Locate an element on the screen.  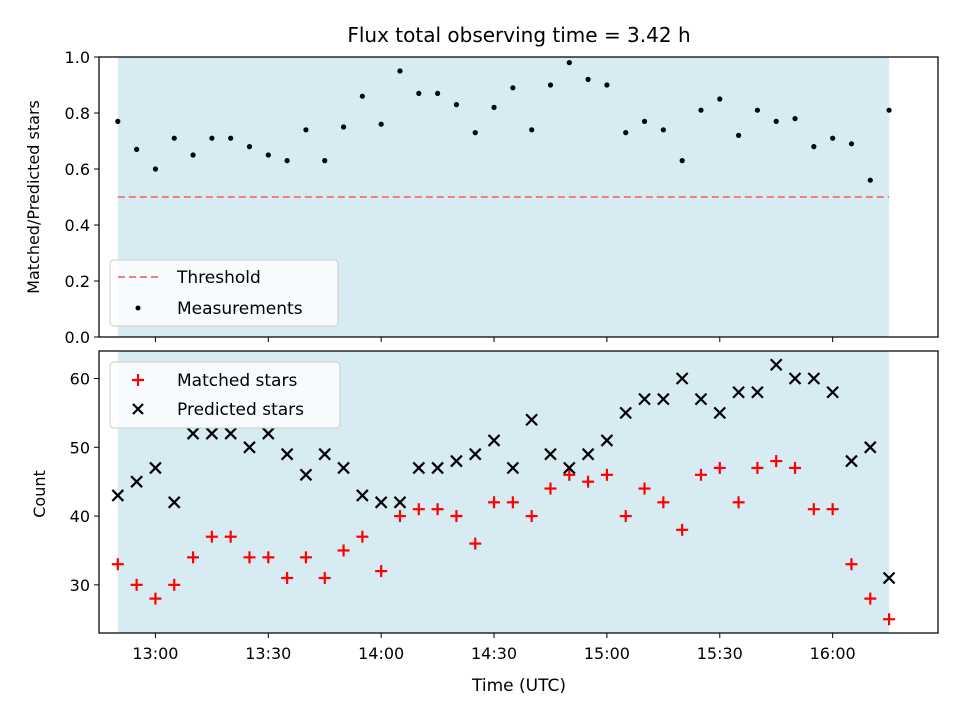
x-tick-label: 14:30 is located at coordinates (494, 653).